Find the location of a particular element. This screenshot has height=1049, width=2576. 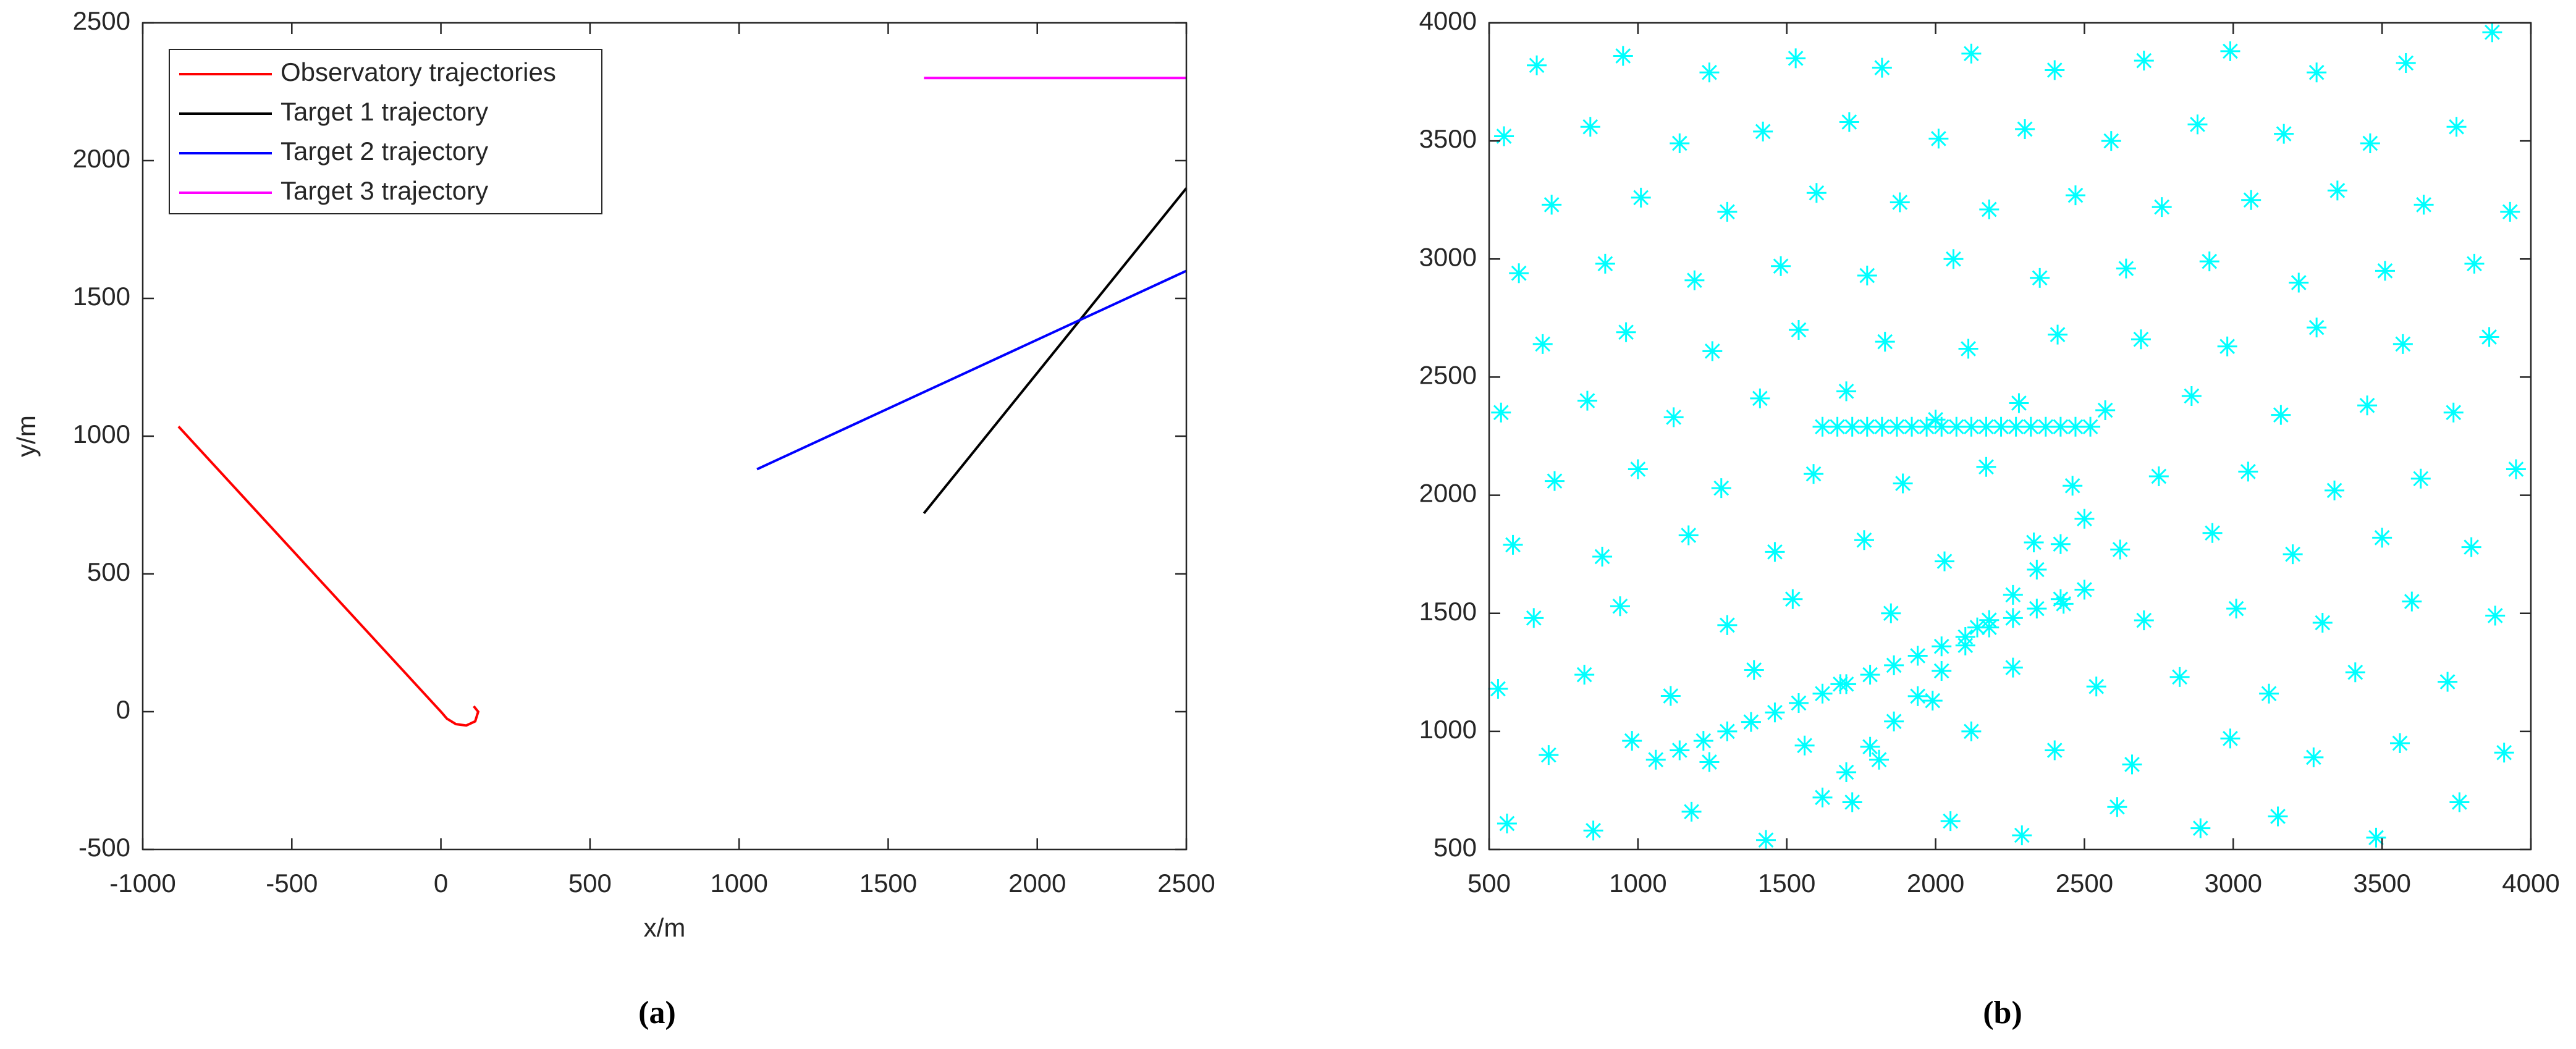

x-tick-label: 1500 is located at coordinates (888, 883).